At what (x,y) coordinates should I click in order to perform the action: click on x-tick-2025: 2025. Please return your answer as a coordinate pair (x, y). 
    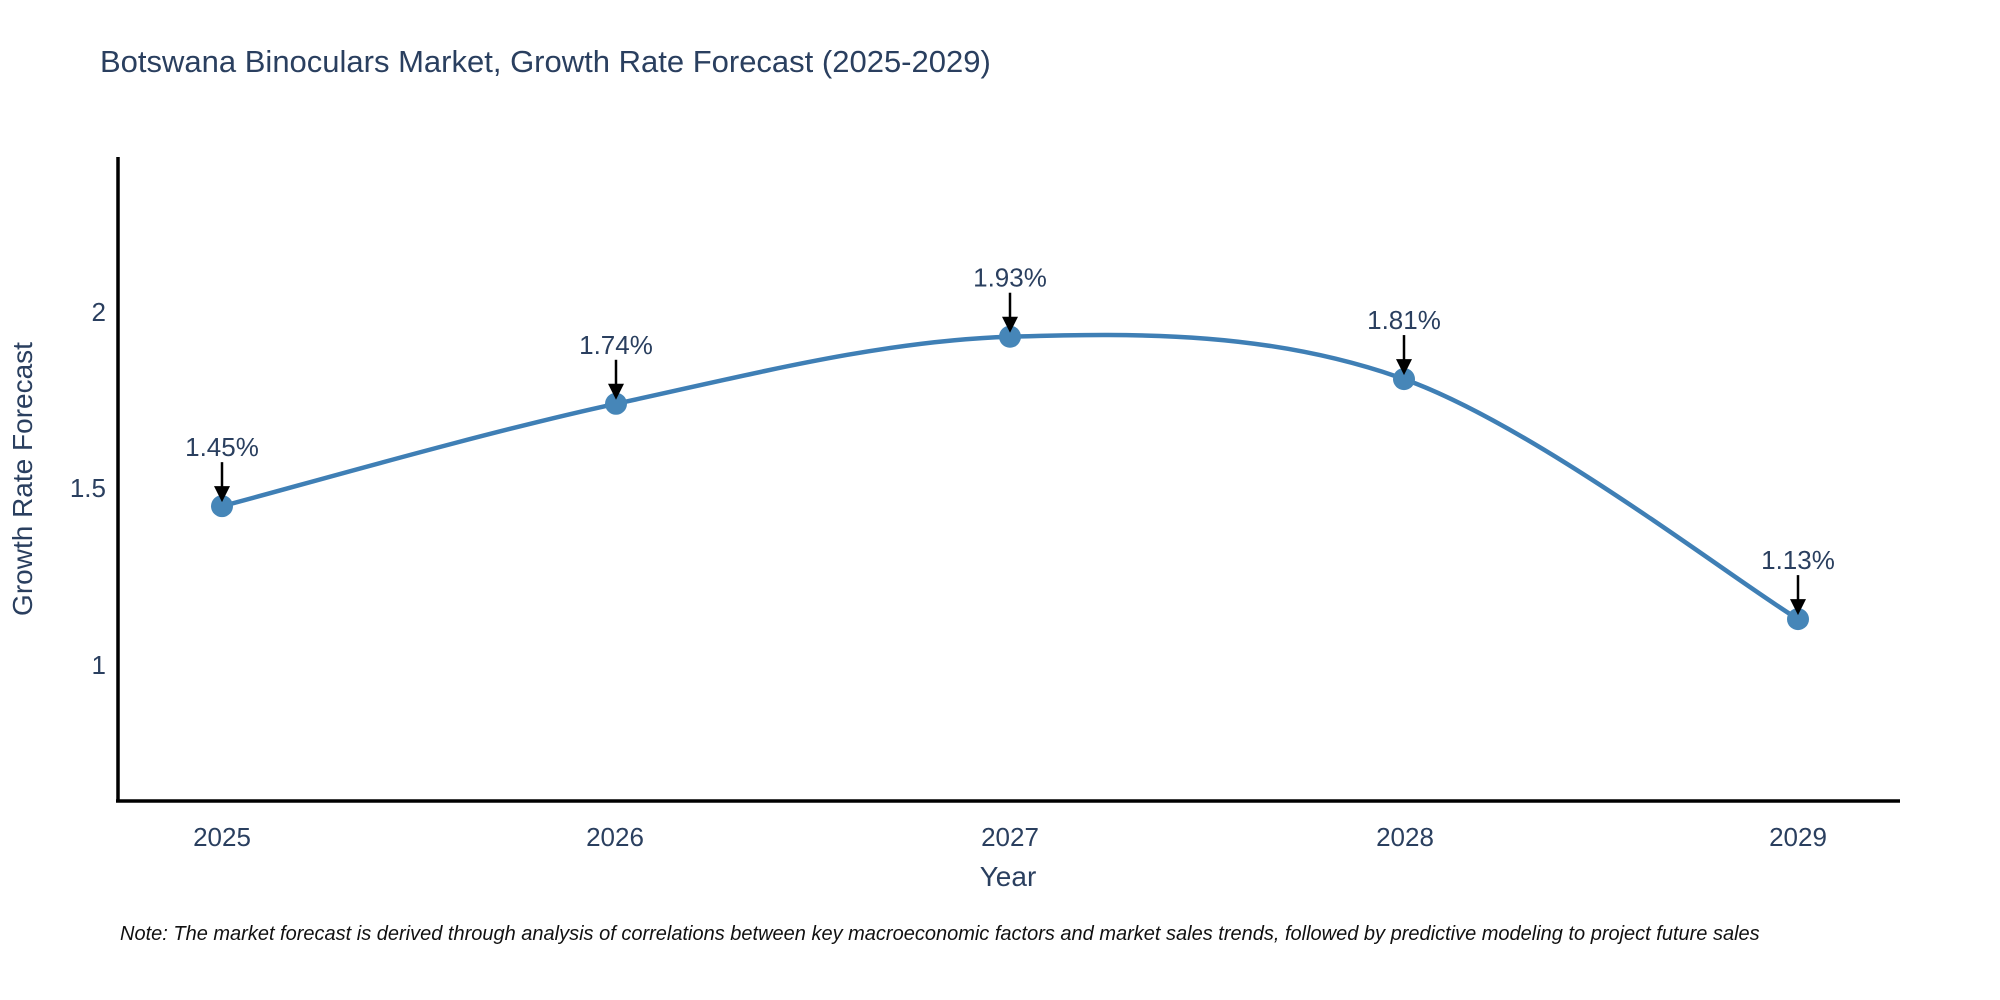
    Looking at the image, I should click on (222, 837).